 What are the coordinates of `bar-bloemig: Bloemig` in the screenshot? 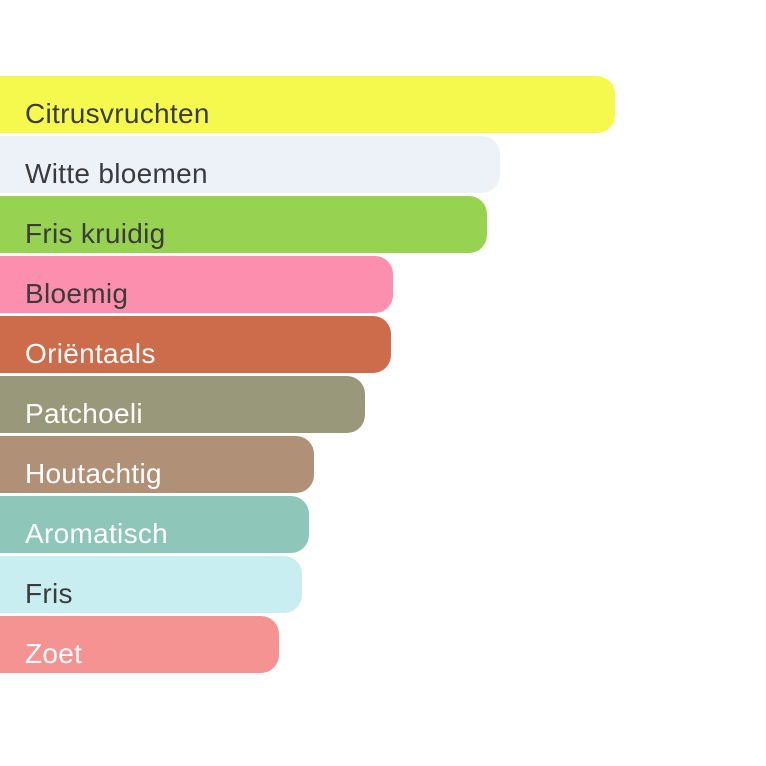 It's located at (196, 284).